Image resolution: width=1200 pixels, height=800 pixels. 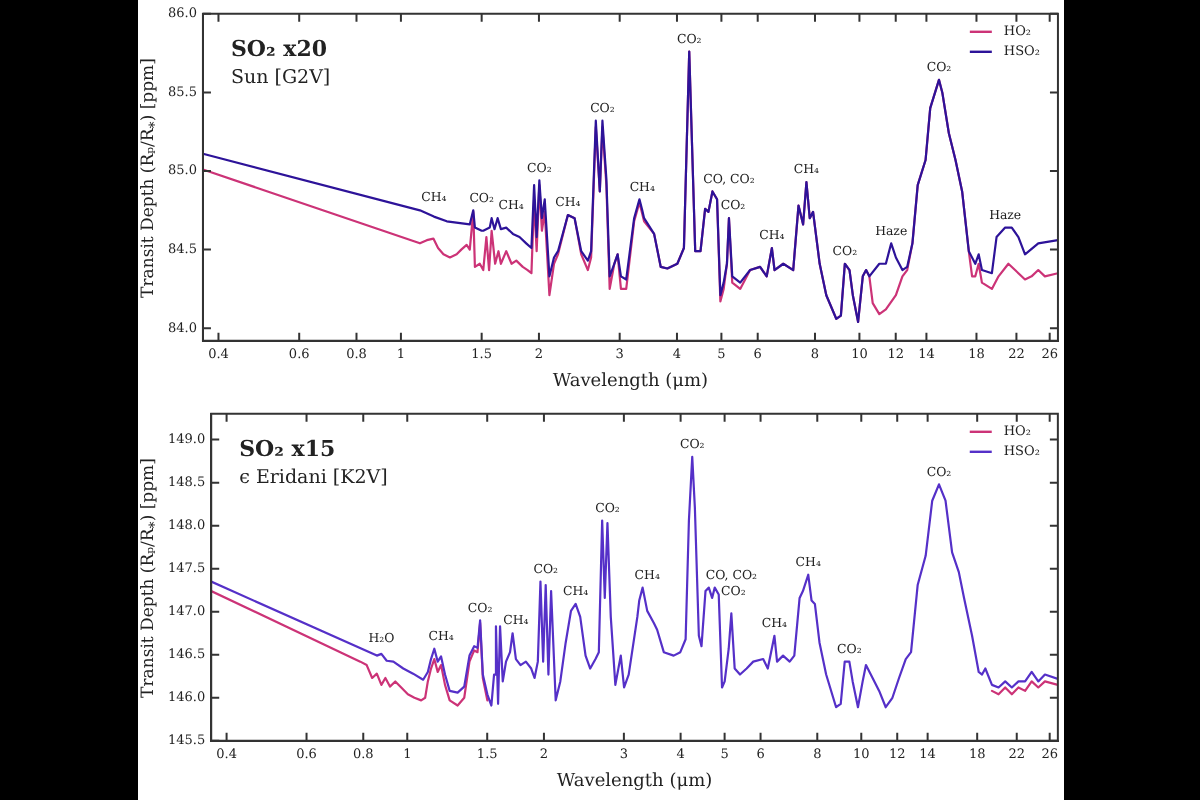 What do you see at coordinates (279, 48) in the screenshot?
I see `text: SO₂ x20` at bounding box center [279, 48].